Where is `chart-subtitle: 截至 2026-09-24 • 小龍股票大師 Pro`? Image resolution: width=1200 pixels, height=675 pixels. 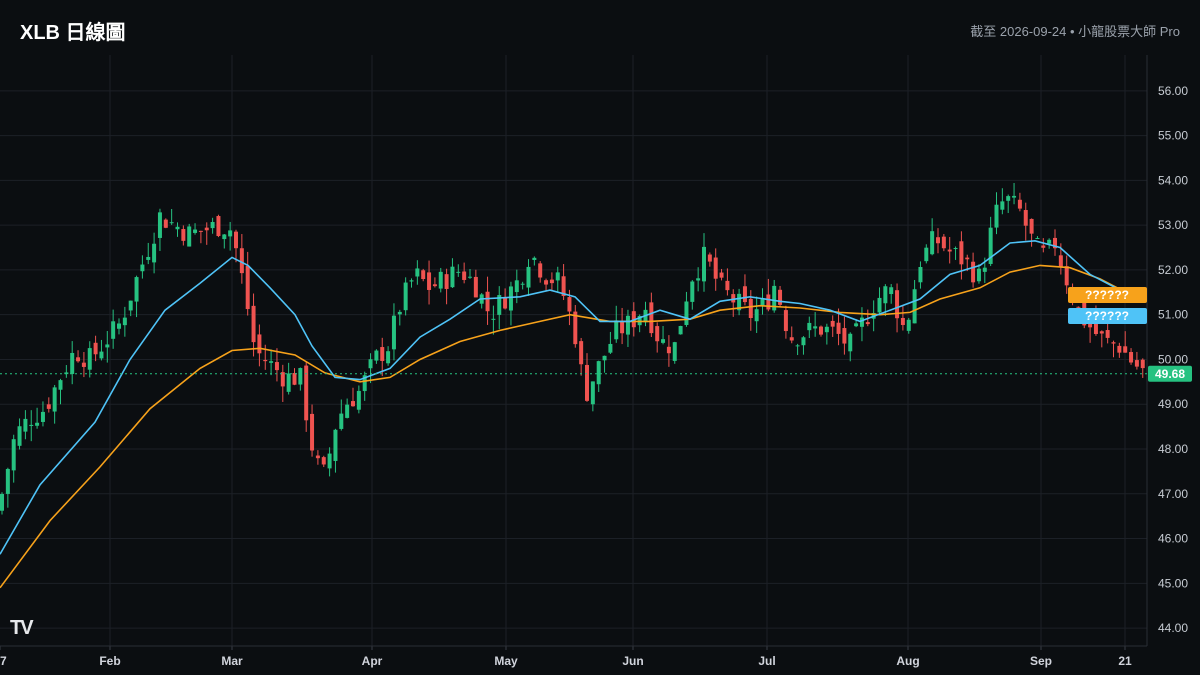 chart-subtitle: 截至 2026-09-24 • 小龍股票大師 Pro is located at coordinates (1075, 31).